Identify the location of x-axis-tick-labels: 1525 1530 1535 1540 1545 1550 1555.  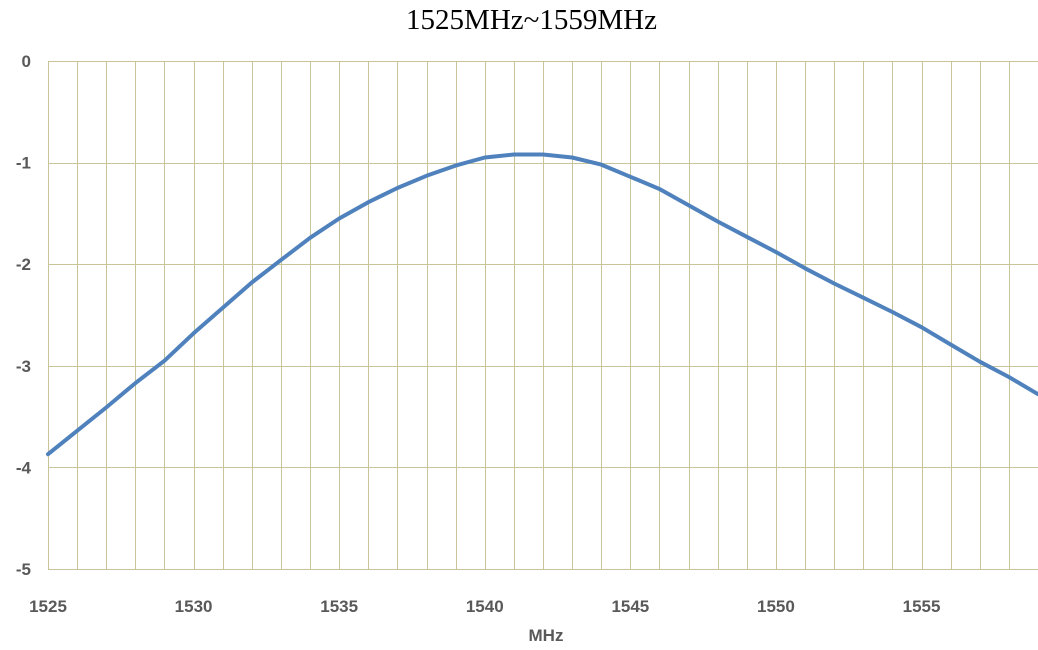
(484, 606).